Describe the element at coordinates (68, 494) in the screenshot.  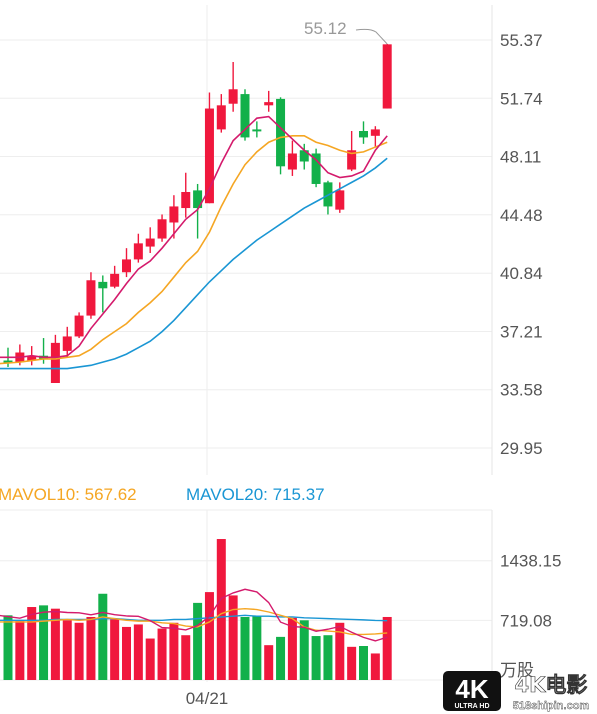
I see `legend-mavol10: MAVOL10: 567.62` at that location.